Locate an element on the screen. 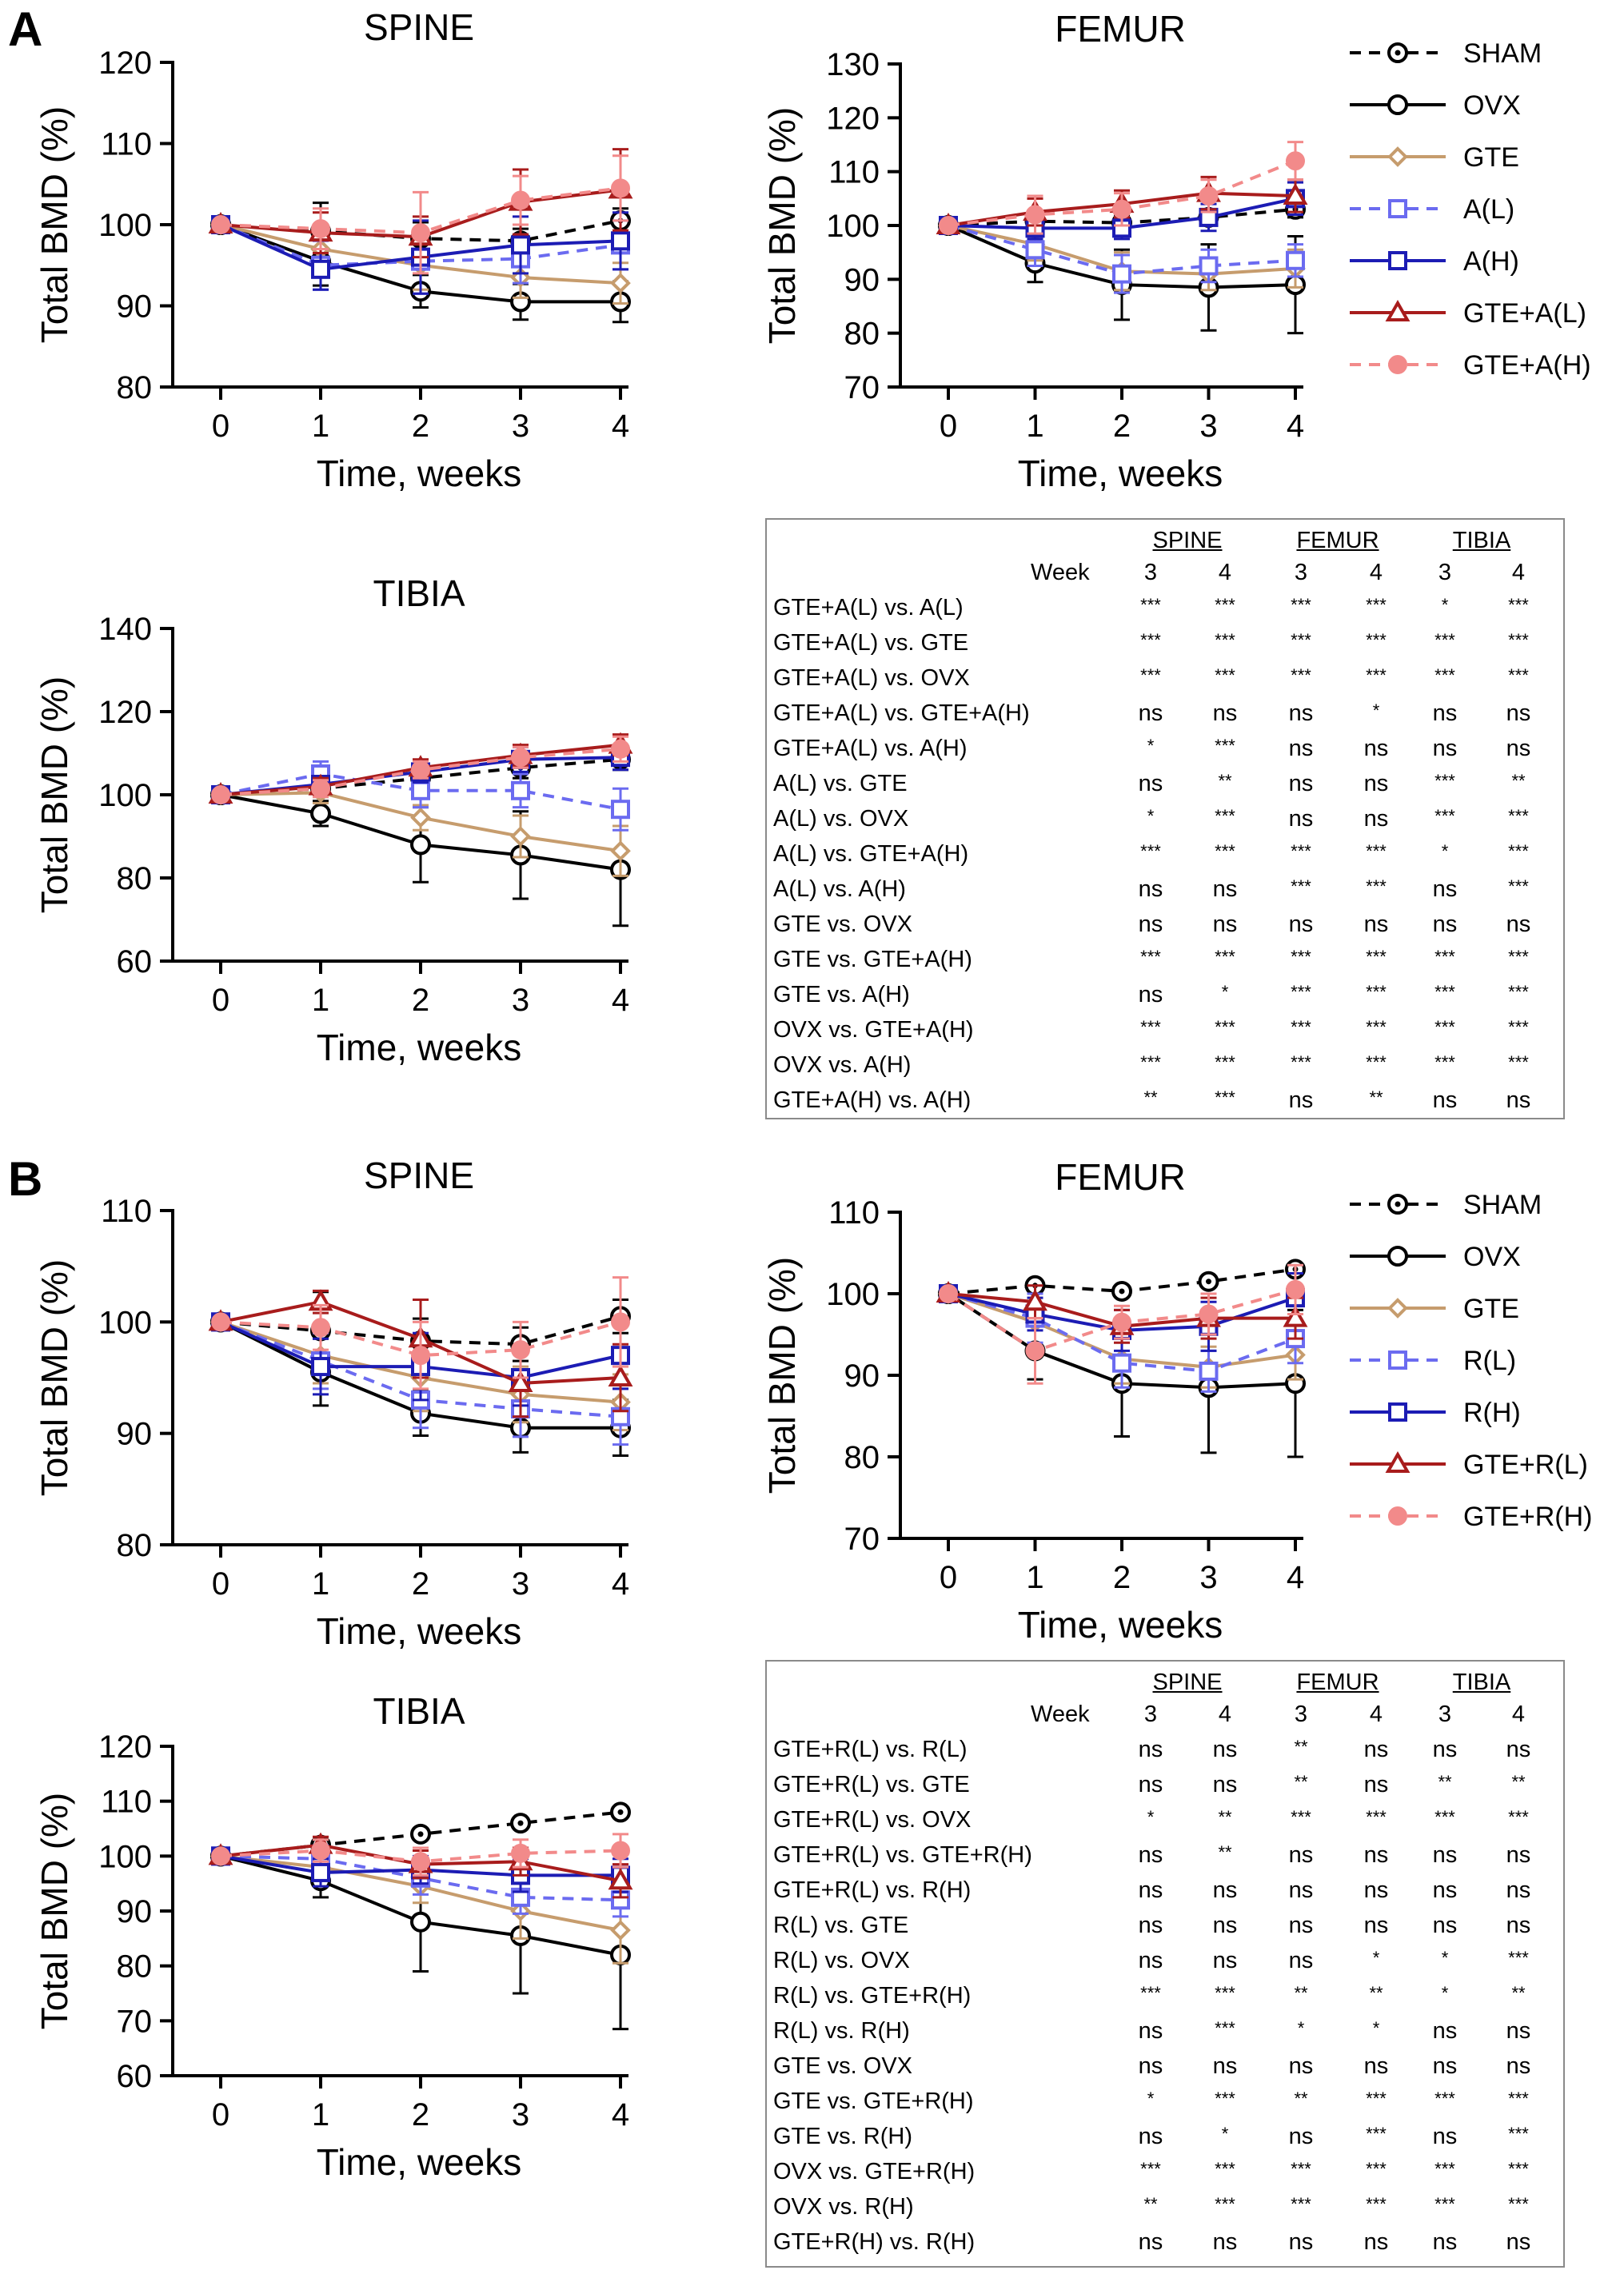 This screenshot has height=2290, width=1624. week-label: Week is located at coordinates (1060, 572).